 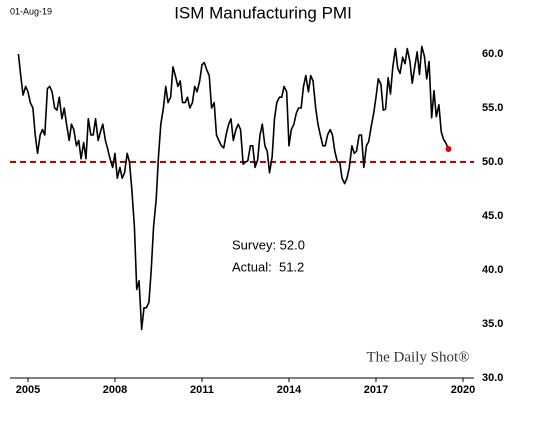 I want to click on x-tick-label: 2017, so click(x=376, y=390).